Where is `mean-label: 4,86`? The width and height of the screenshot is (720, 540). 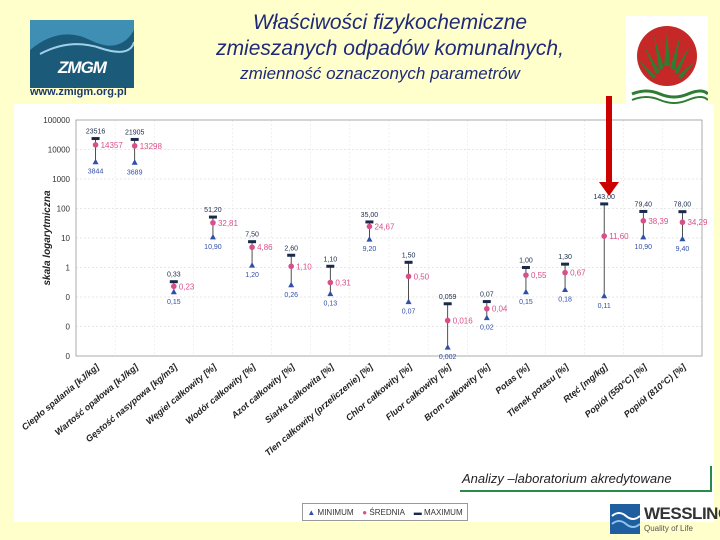
mean-label: 4,86 is located at coordinates (265, 247).